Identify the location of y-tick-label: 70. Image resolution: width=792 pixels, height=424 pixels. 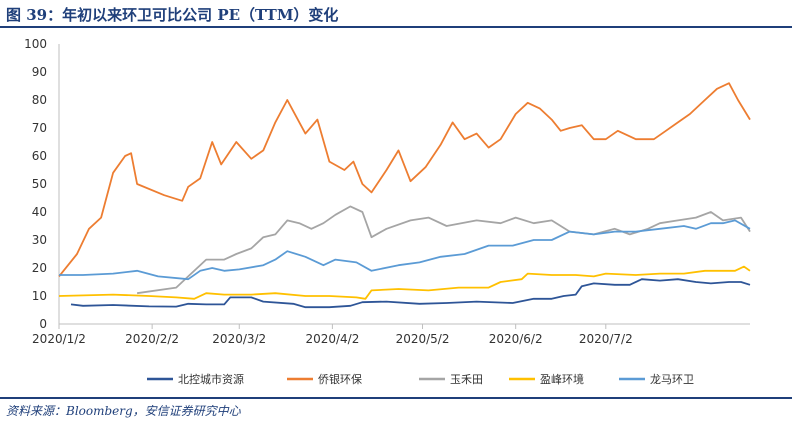
(39, 128).